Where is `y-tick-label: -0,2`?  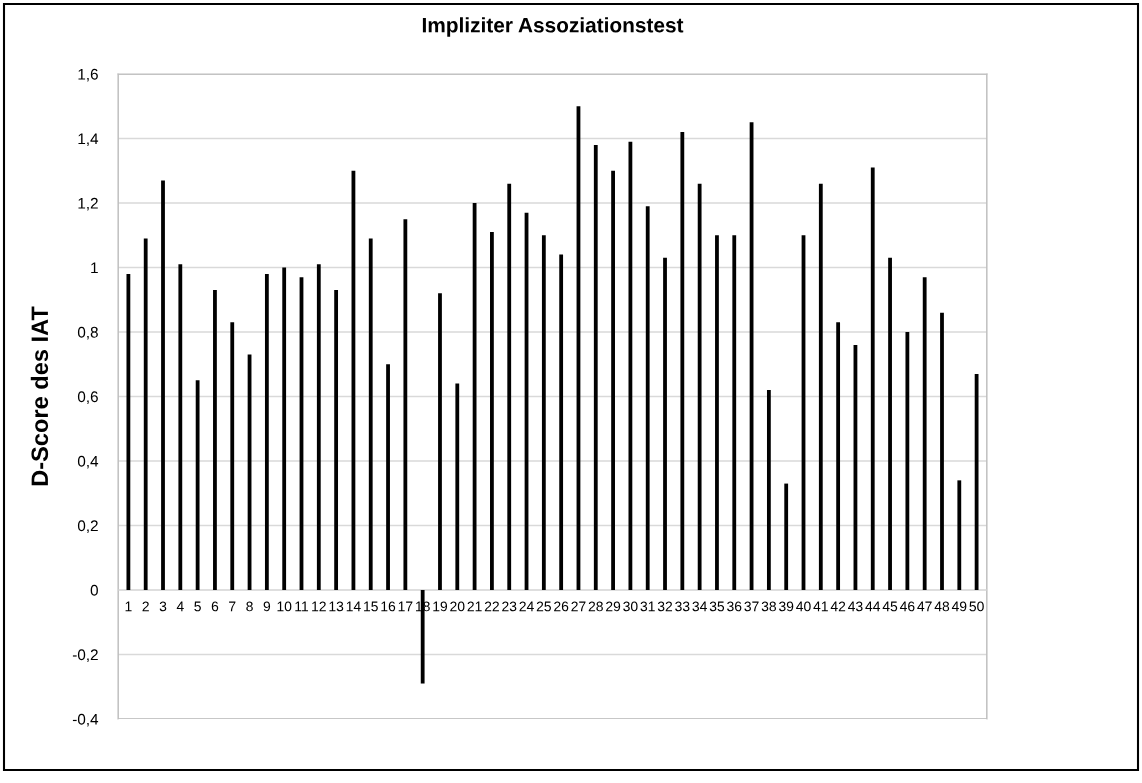 y-tick-label: -0,2 is located at coordinates (85, 655).